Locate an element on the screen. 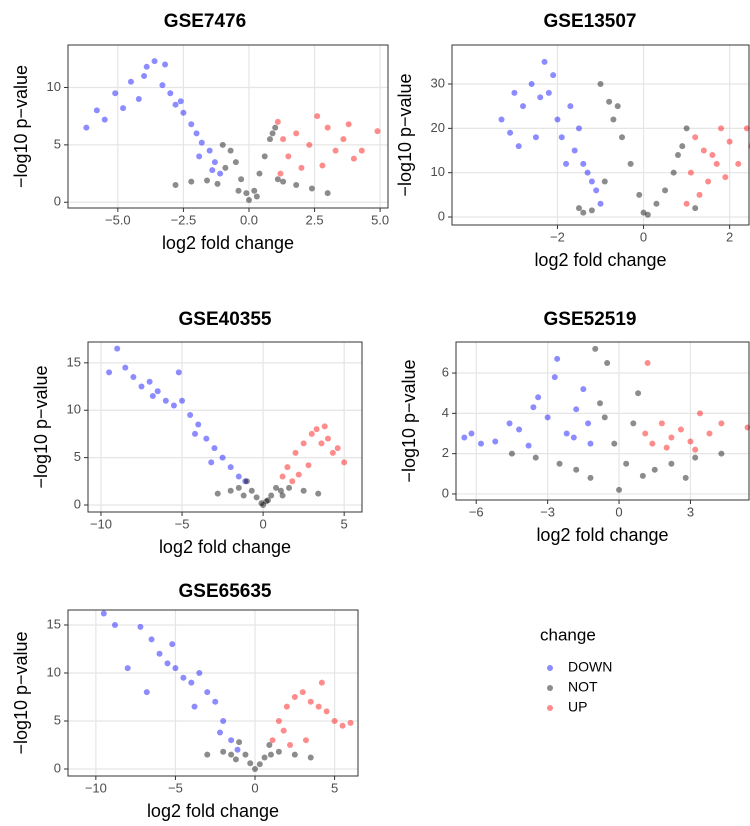  chart-title: GSE52519 is located at coordinates (590, 319).